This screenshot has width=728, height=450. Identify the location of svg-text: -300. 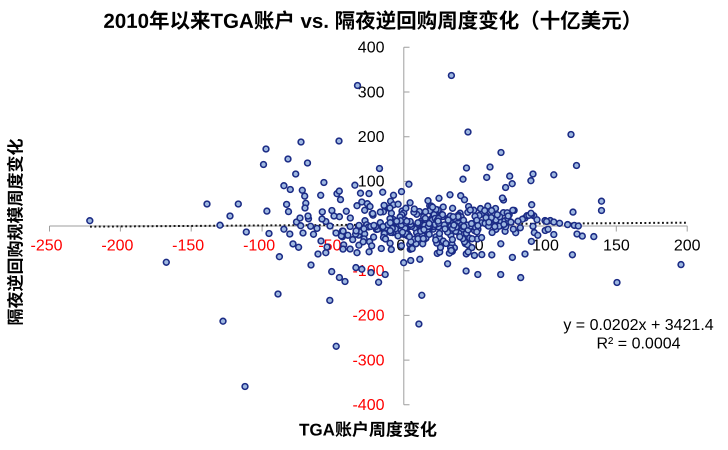
(368, 360).